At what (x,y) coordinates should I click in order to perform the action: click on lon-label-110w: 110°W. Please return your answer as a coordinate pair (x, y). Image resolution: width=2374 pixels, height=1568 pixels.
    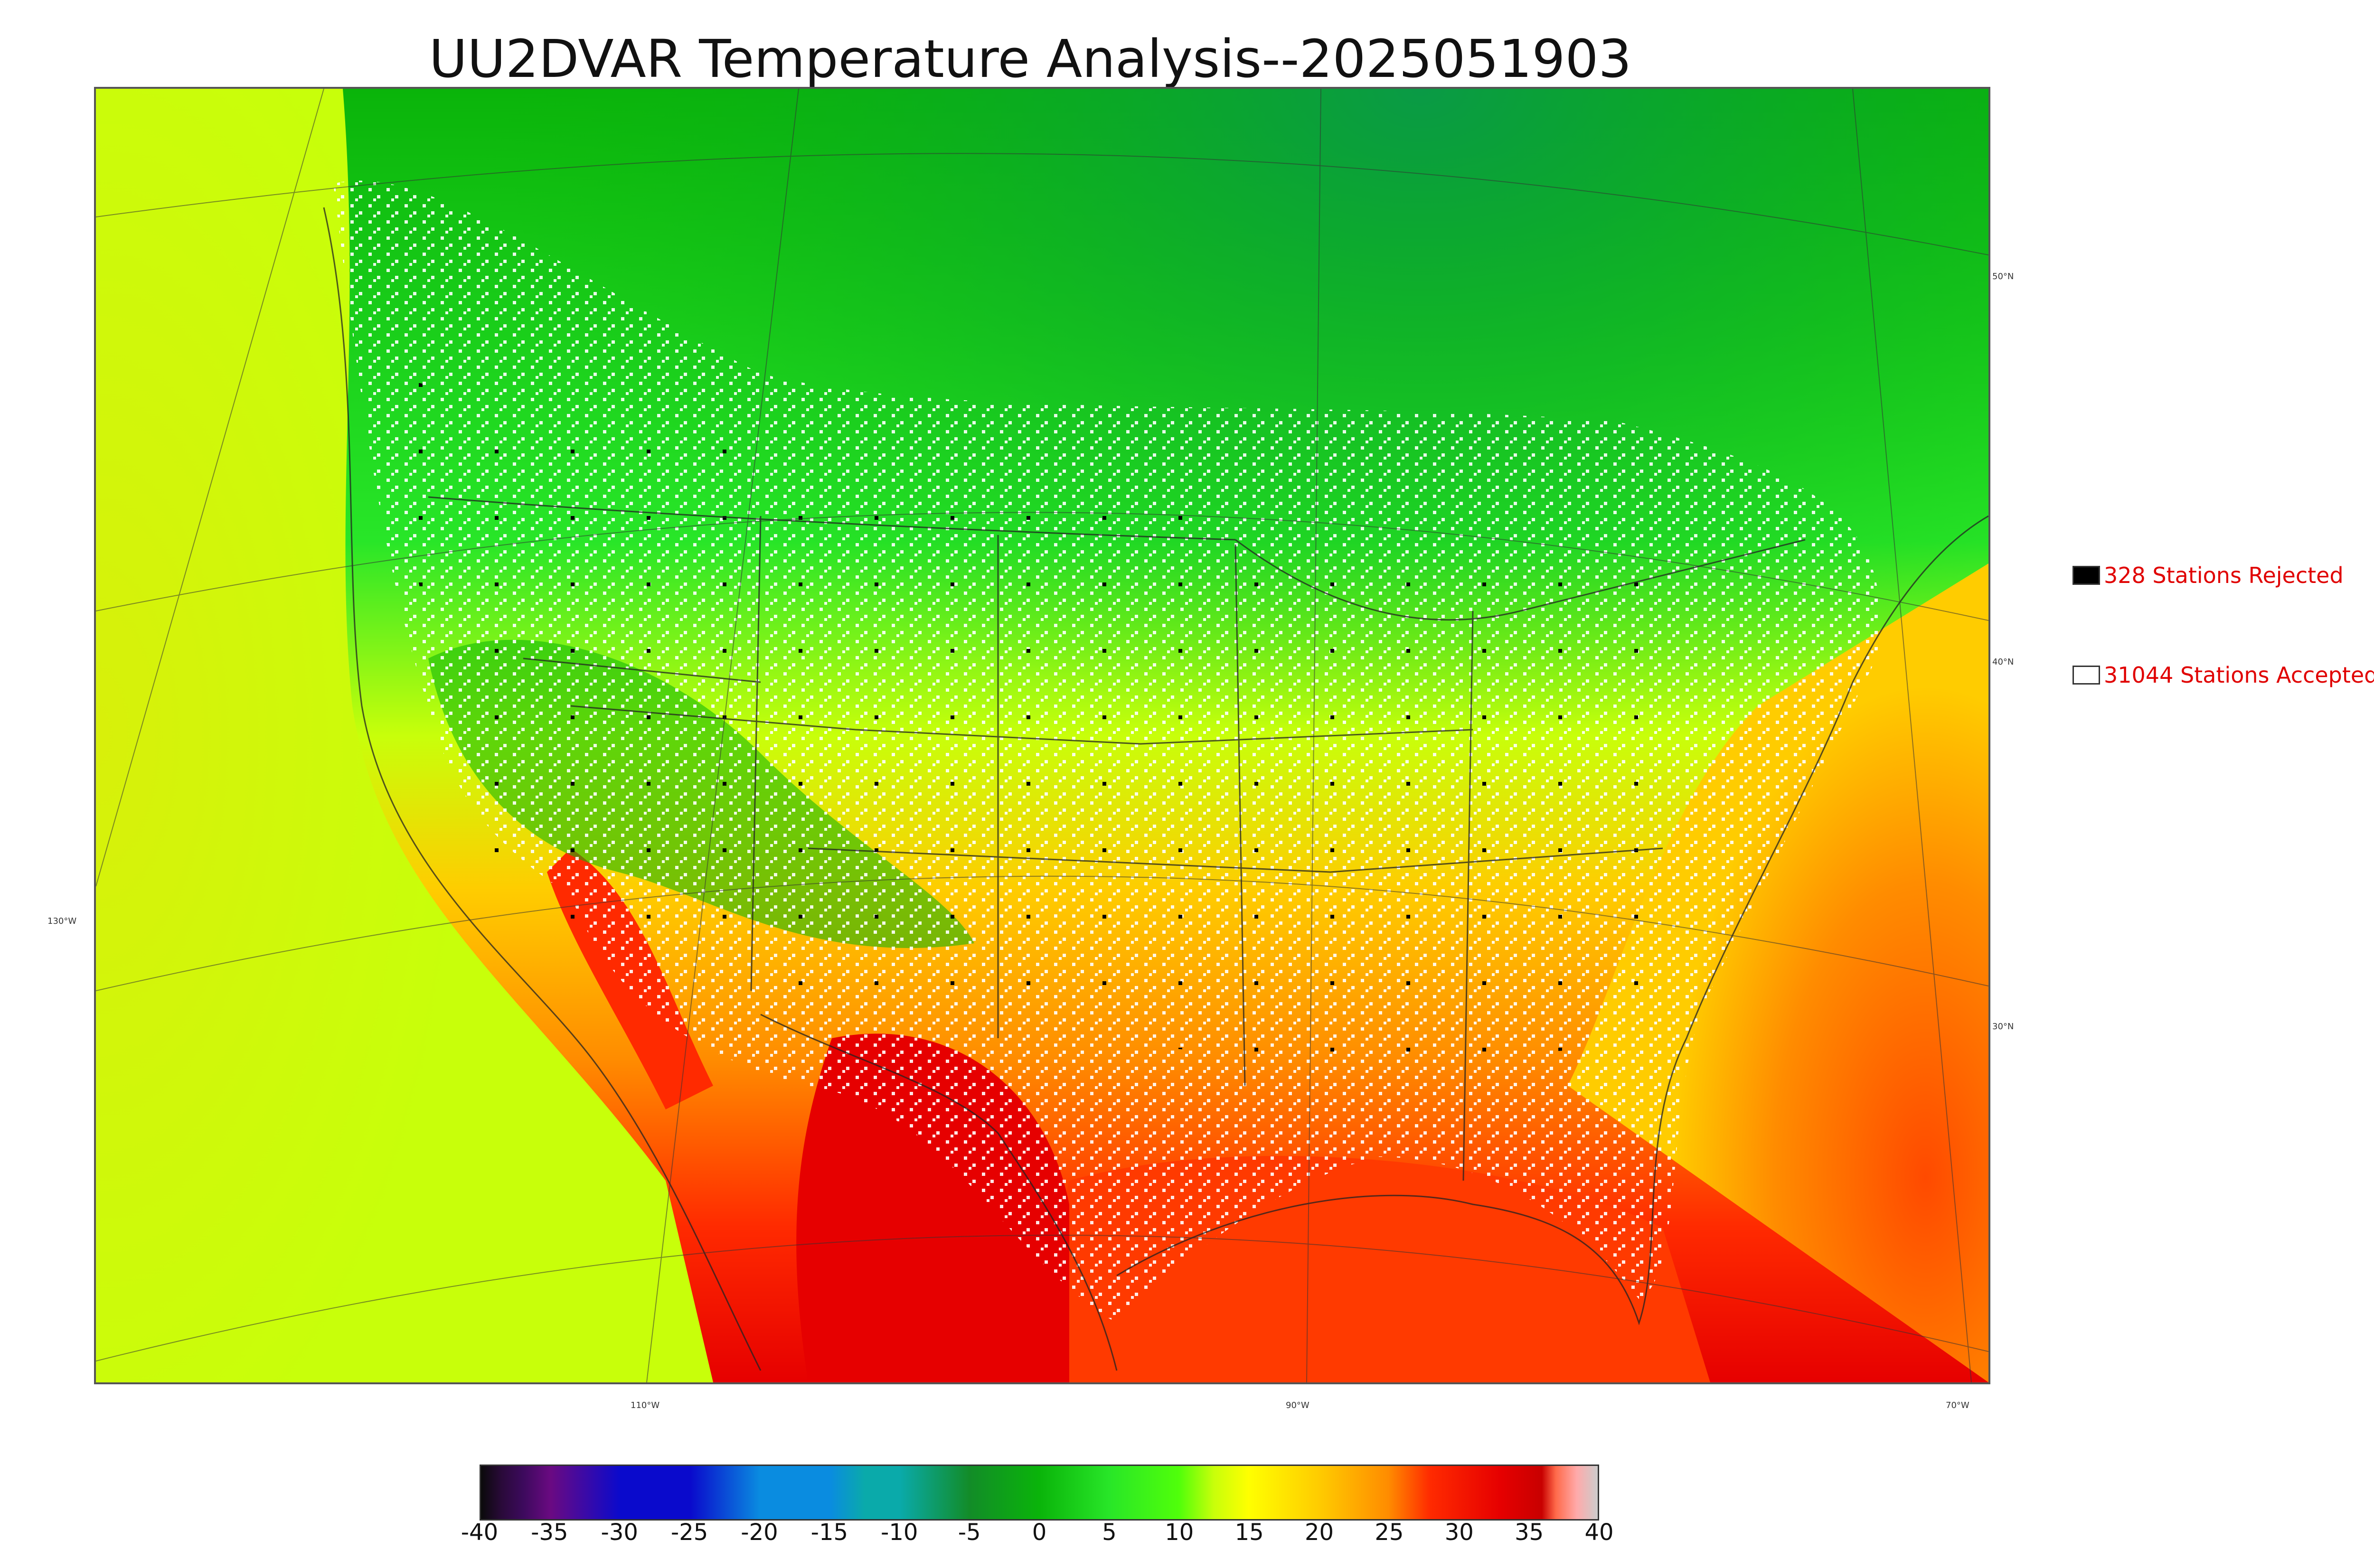
    Looking at the image, I should click on (645, 1405).